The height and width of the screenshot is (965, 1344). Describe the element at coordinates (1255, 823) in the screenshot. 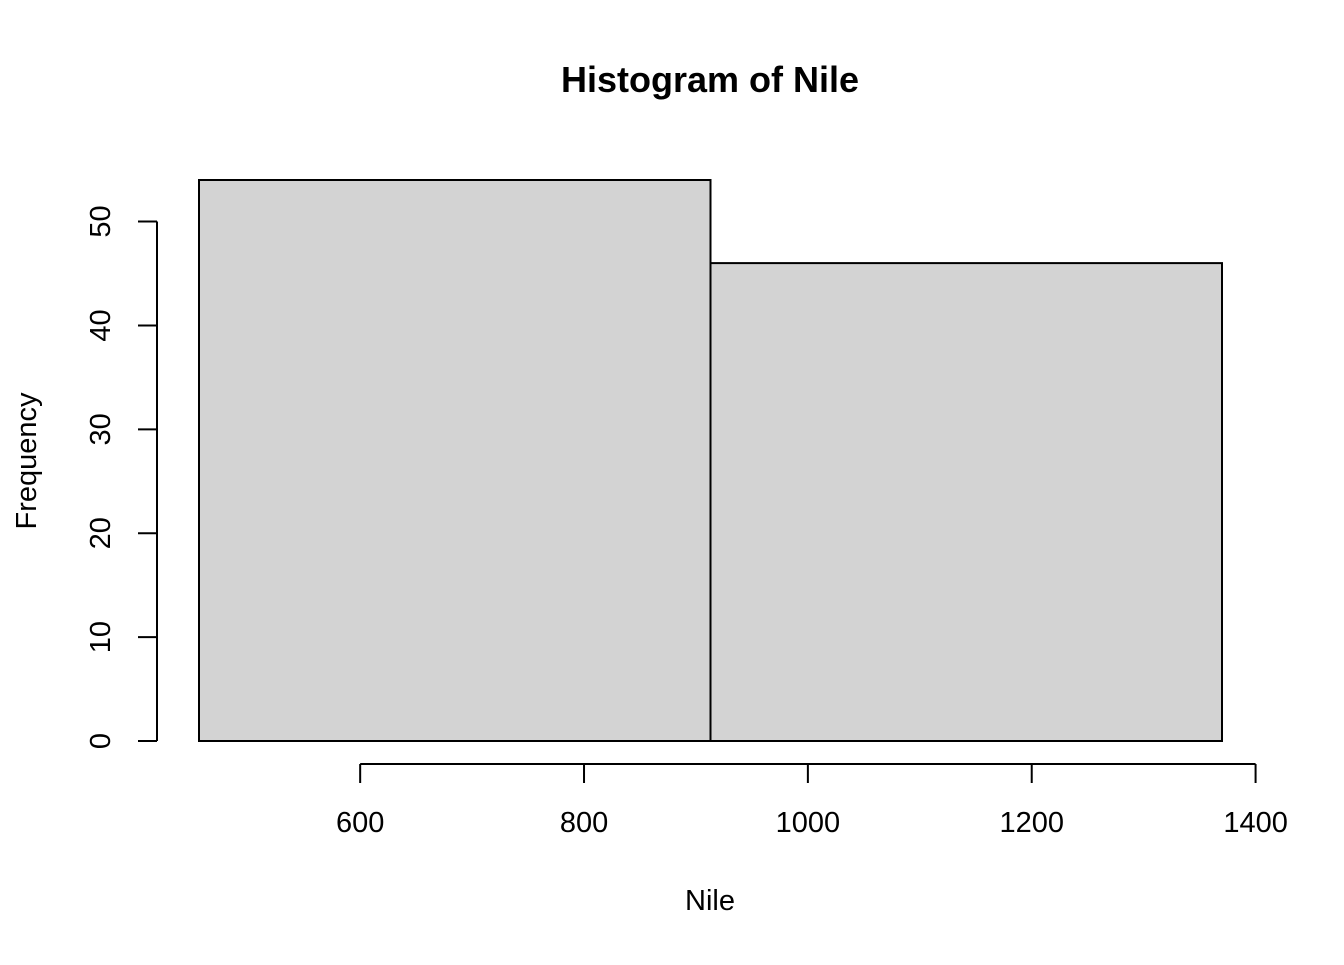

I see `x-tick-label: 1400` at that location.